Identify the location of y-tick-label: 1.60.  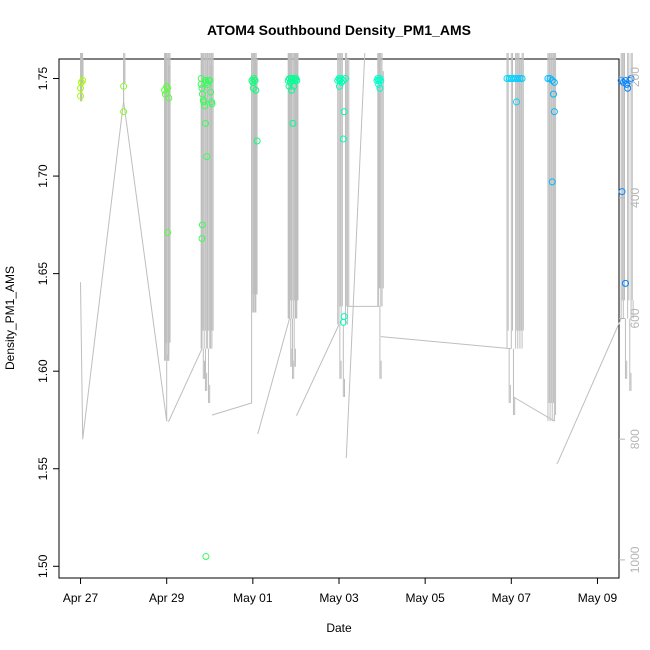
(43, 371).